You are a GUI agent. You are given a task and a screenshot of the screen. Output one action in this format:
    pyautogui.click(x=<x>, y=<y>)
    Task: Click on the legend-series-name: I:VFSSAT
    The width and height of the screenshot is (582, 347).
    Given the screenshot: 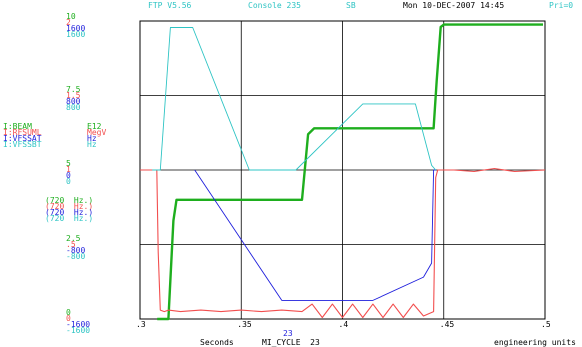 What is the action you would take?
    pyautogui.click(x=22, y=138)
    